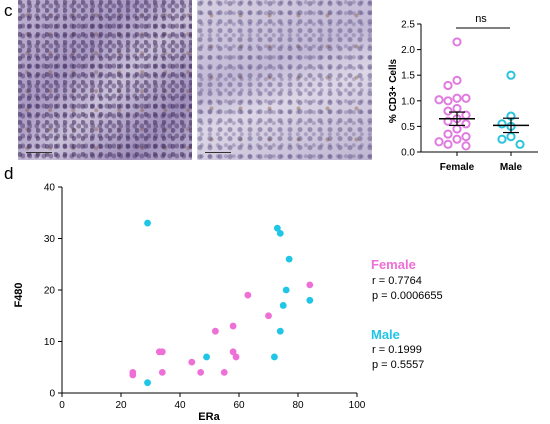 Image resolution: width=550 pixels, height=424 pixels. Describe the element at coordinates (393, 264) in the screenshot. I see `legend-female-label: Female` at that location.